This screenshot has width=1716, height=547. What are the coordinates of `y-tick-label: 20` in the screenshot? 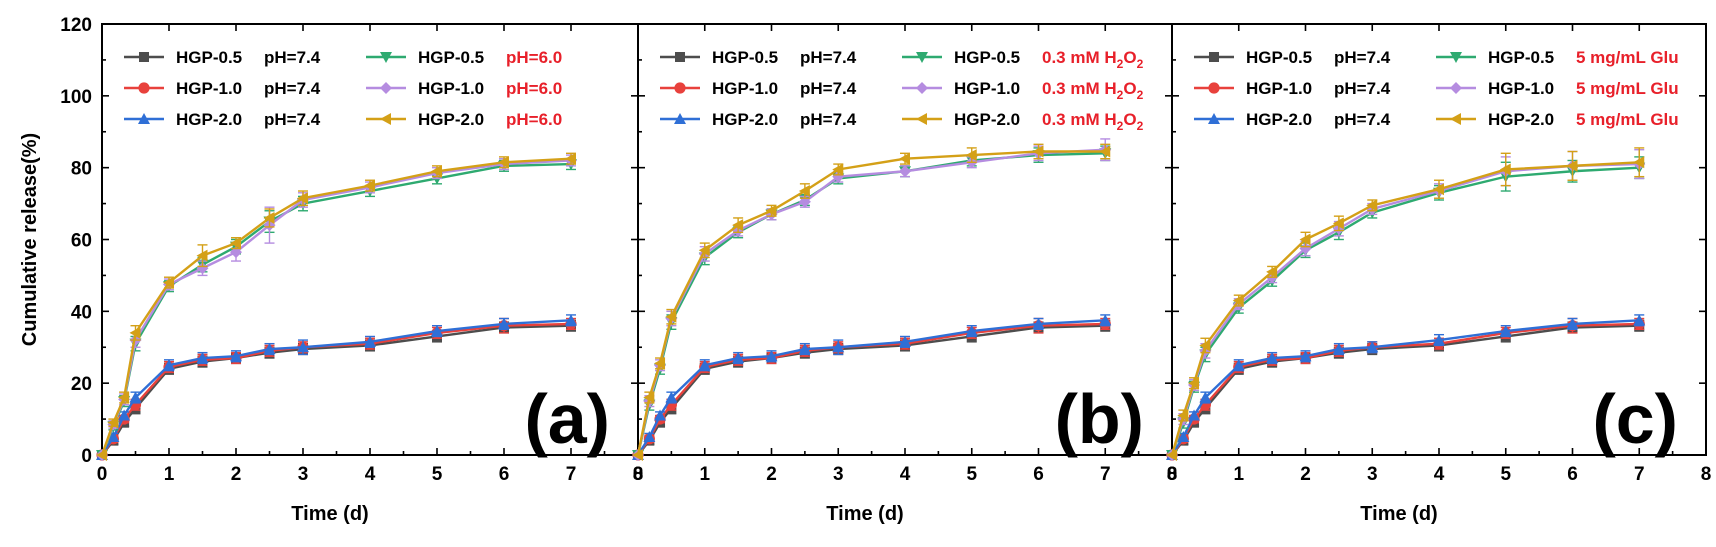 It's located at (81, 384).